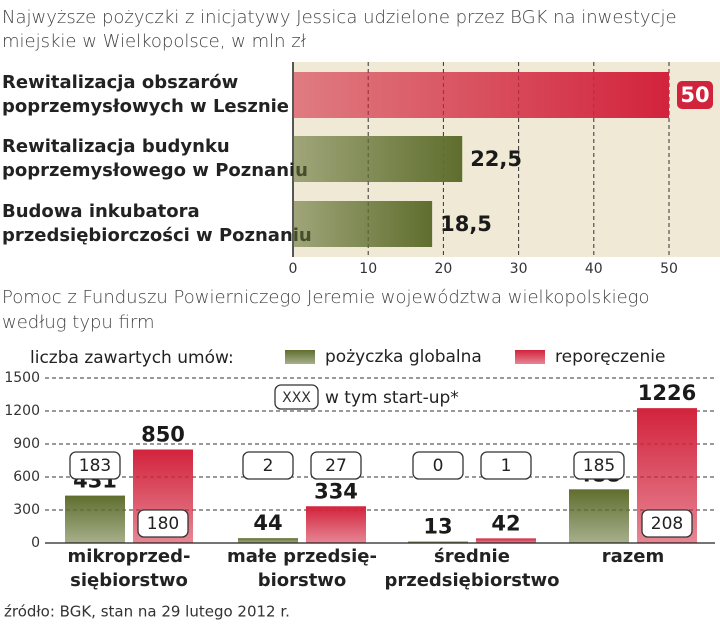  Describe the element at coordinates (667, 393) in the screenshot. I see `value-label: 1226` at that location.